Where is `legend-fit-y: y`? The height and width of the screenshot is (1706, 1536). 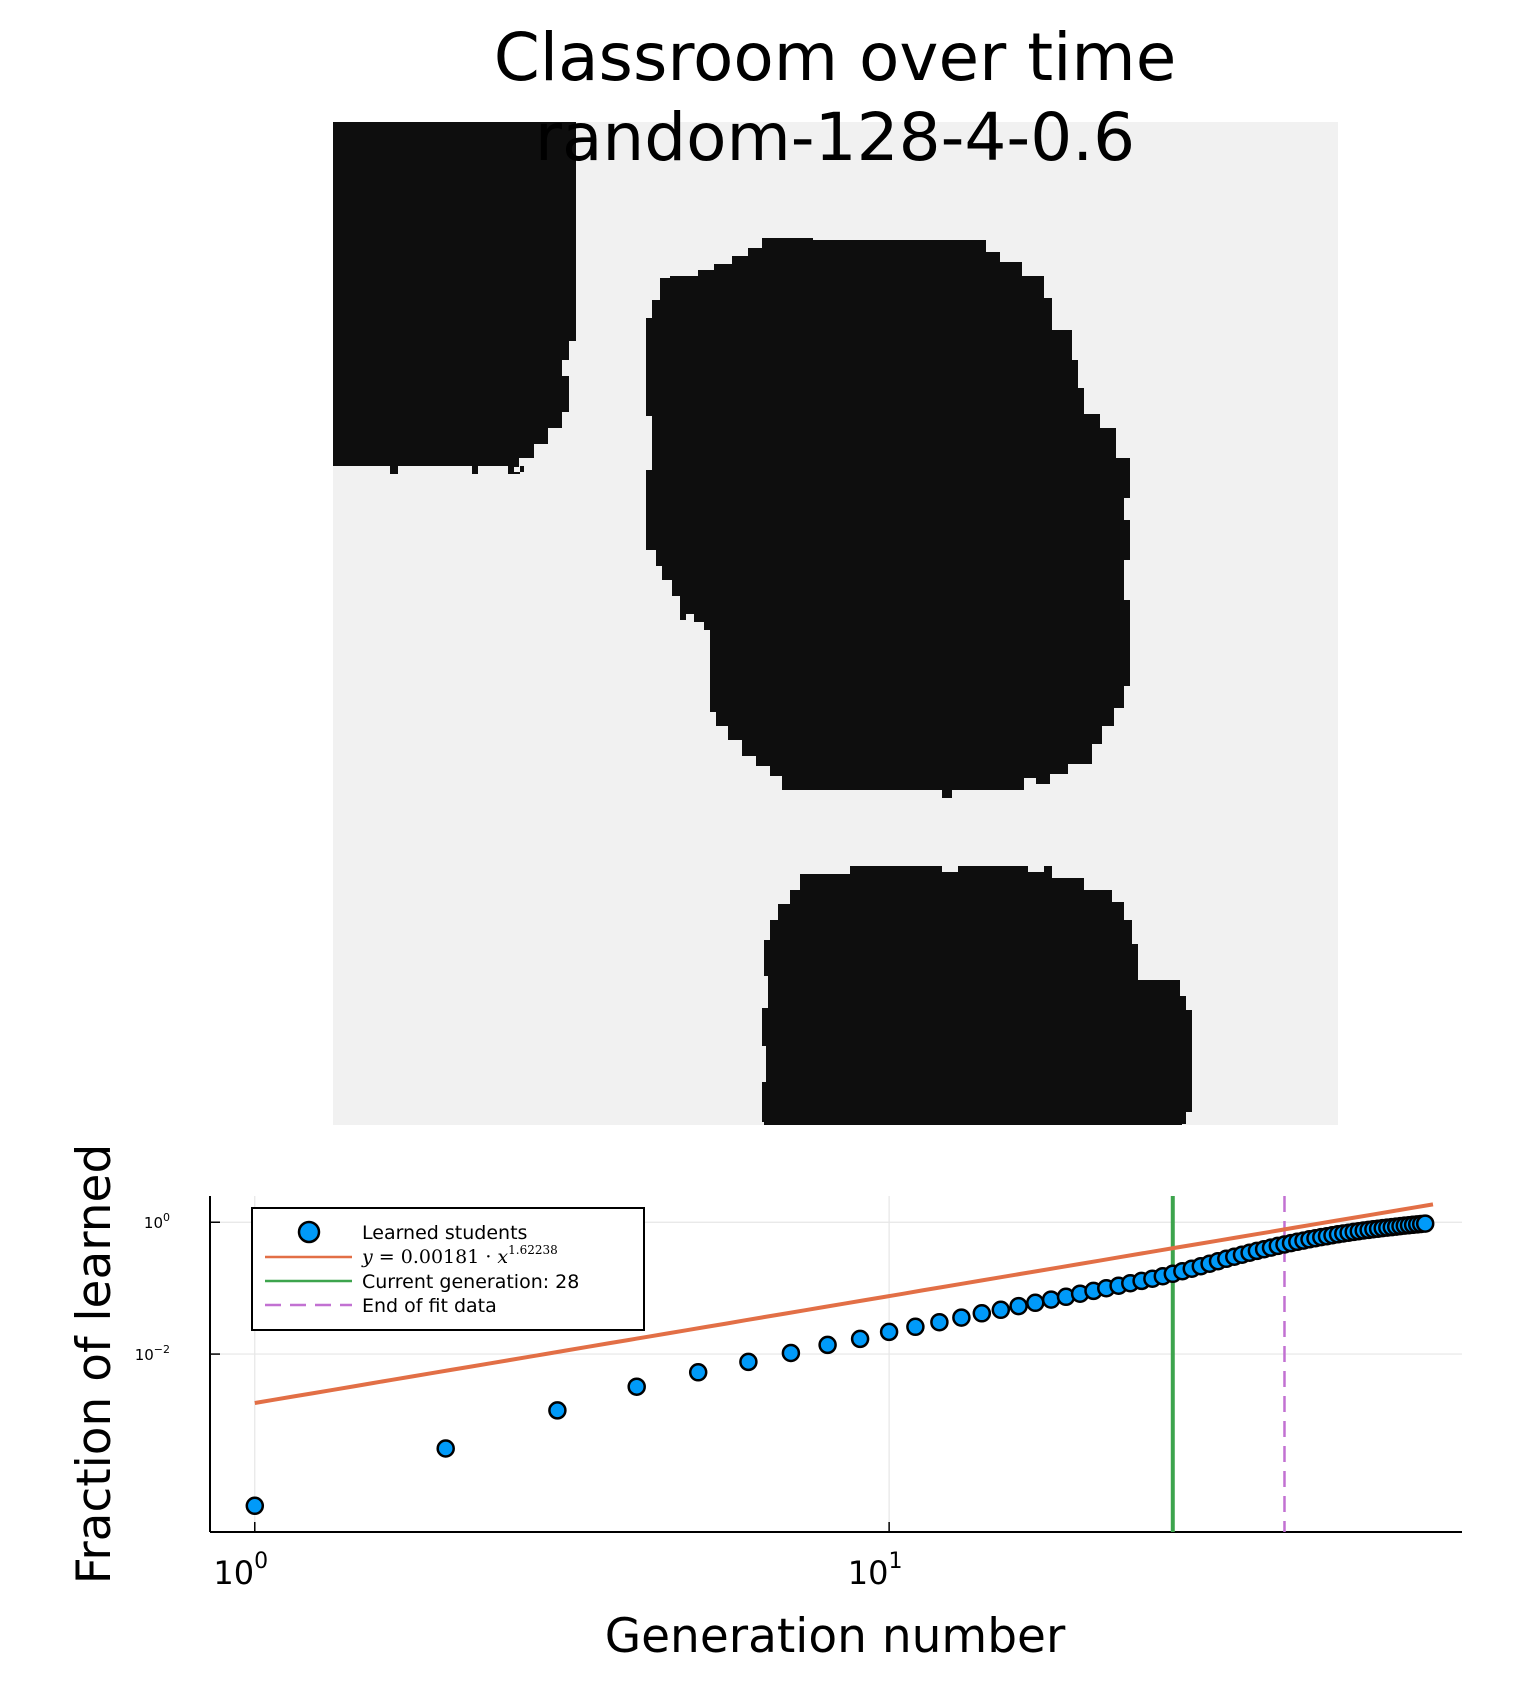 legend-fit-y: y is located at coordinates (367, 1257).